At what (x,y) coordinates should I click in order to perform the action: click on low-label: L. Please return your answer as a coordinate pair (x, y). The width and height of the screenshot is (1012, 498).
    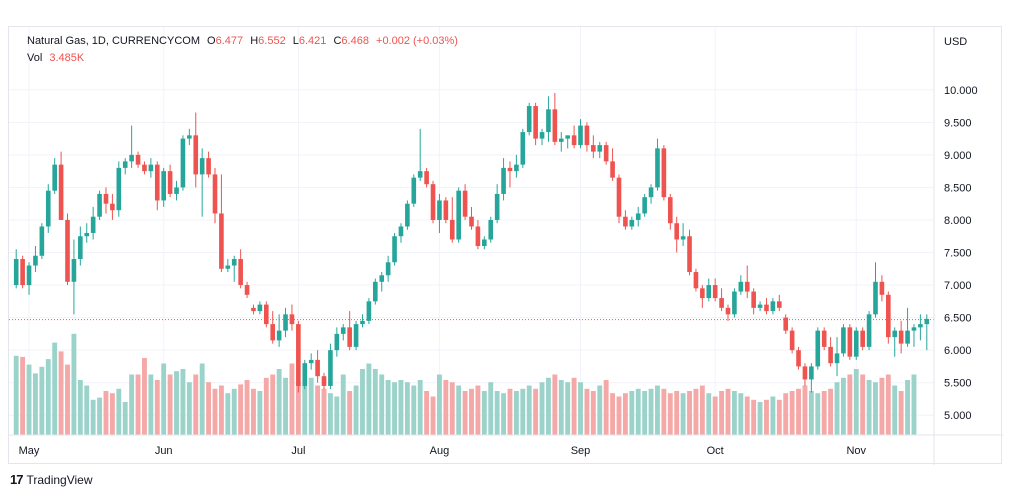
    Looking at the image, I should click on (295, 41).